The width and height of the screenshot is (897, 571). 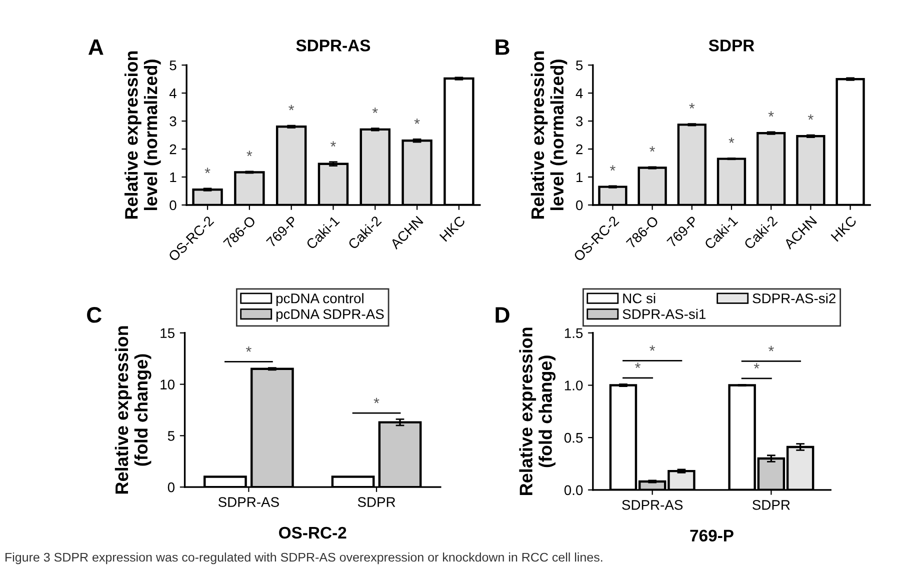 I want to click on chart-title: SDPR, so click(x=731, y=46).